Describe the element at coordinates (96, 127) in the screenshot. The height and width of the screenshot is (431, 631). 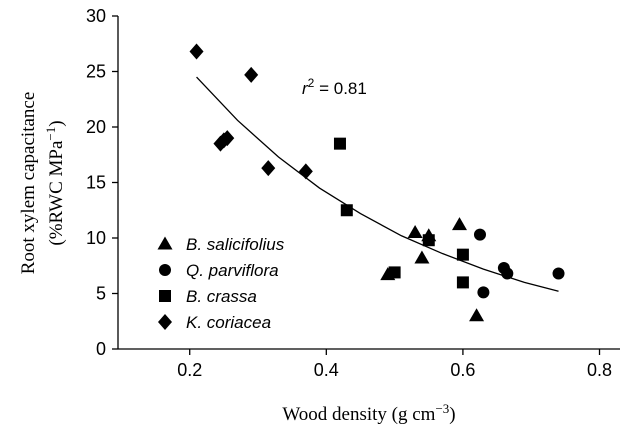
I see `y-tick-label: 20` at that location.